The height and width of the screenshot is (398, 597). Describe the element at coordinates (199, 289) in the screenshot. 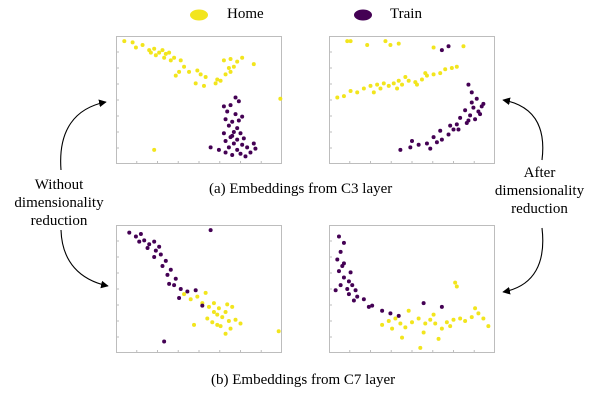

I see `plot-frame` at that location.